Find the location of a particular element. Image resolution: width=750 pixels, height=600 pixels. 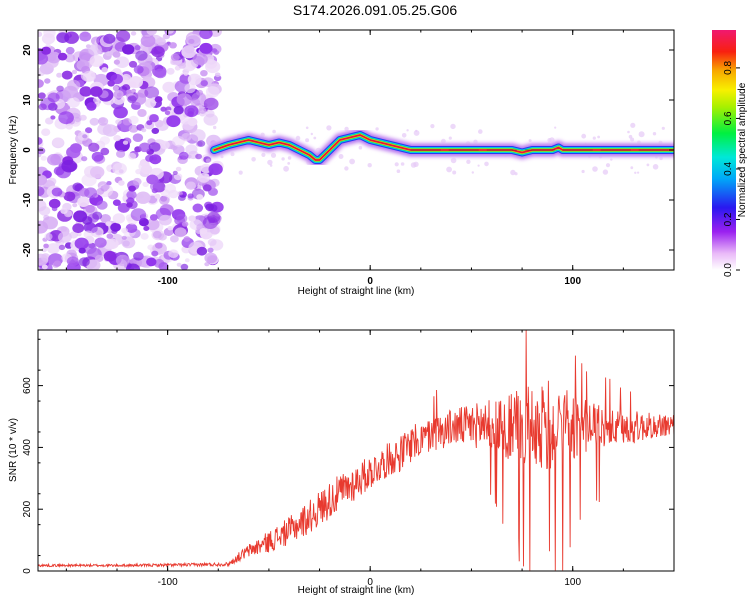

y-tick-label: 400 is located at coordinates (27, 447).